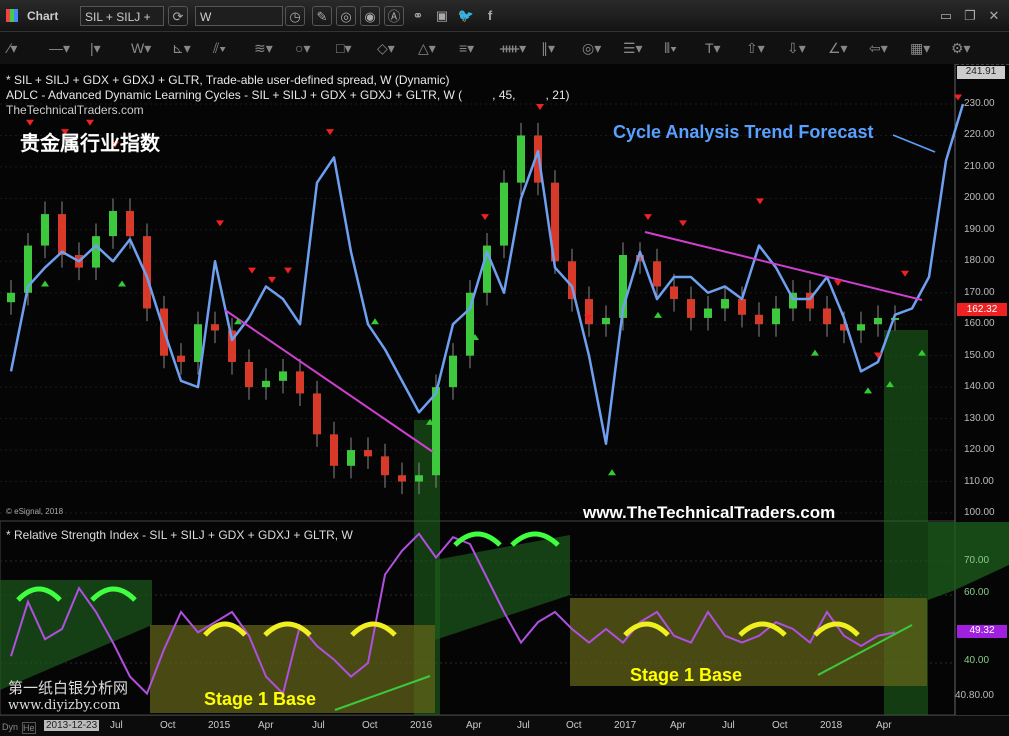 The image size is (1009, 736). Describe the element at coordinates (974, 695) in the screenshot. I see `rsi-axis-bottom: 40.80.00` at that location.